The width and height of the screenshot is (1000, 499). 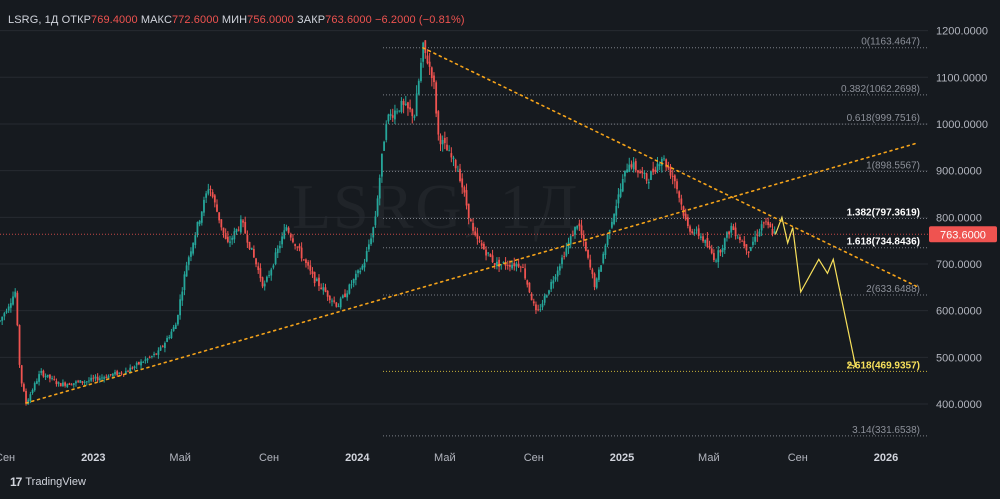 What do you see at coordinates (269, 458) in the screenshot?
I see `x-axis-tick-label: Сен` at bounding box center [269, 458].